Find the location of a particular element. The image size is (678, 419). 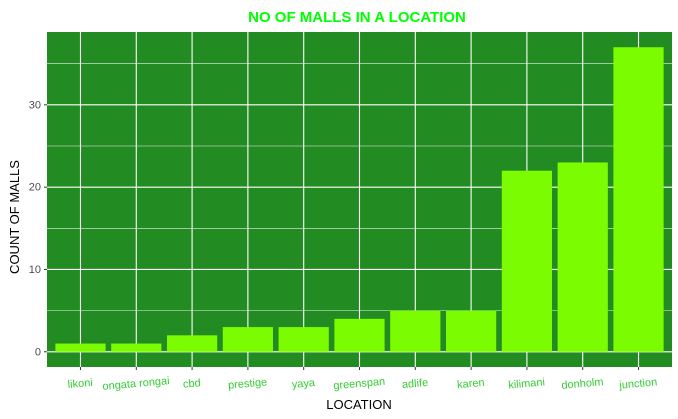

y-tick-label: 10 is located at coordinates (35, 270).